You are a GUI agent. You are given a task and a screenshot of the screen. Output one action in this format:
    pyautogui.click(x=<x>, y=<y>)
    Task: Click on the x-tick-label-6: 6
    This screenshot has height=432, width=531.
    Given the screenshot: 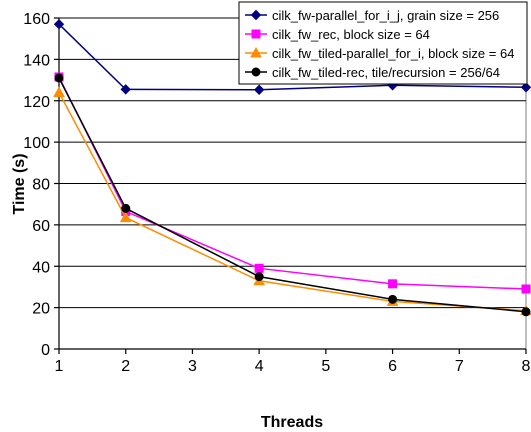 What is the action you would take?
    pyautogui.click(x=392, y=366)
    